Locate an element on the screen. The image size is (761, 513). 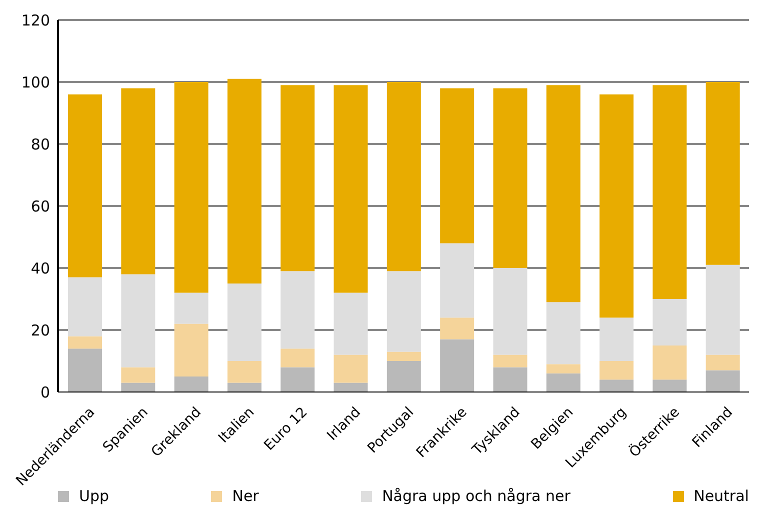
y-tick-label: 60 is located at coordinates (40, 206).